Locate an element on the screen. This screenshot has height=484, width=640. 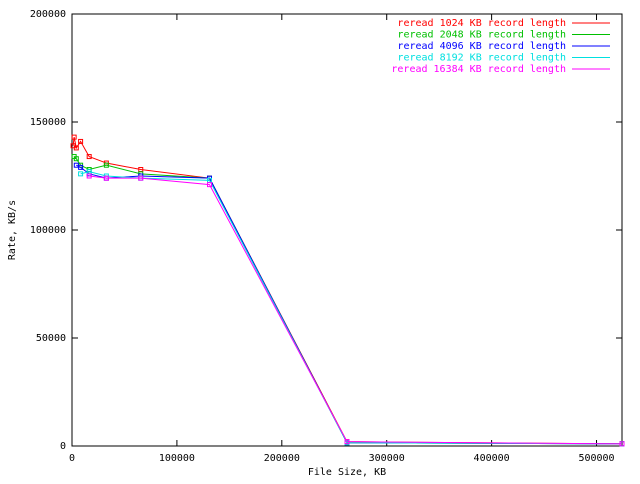
x-tick-label: 0 is located at coordinates (72, 458).